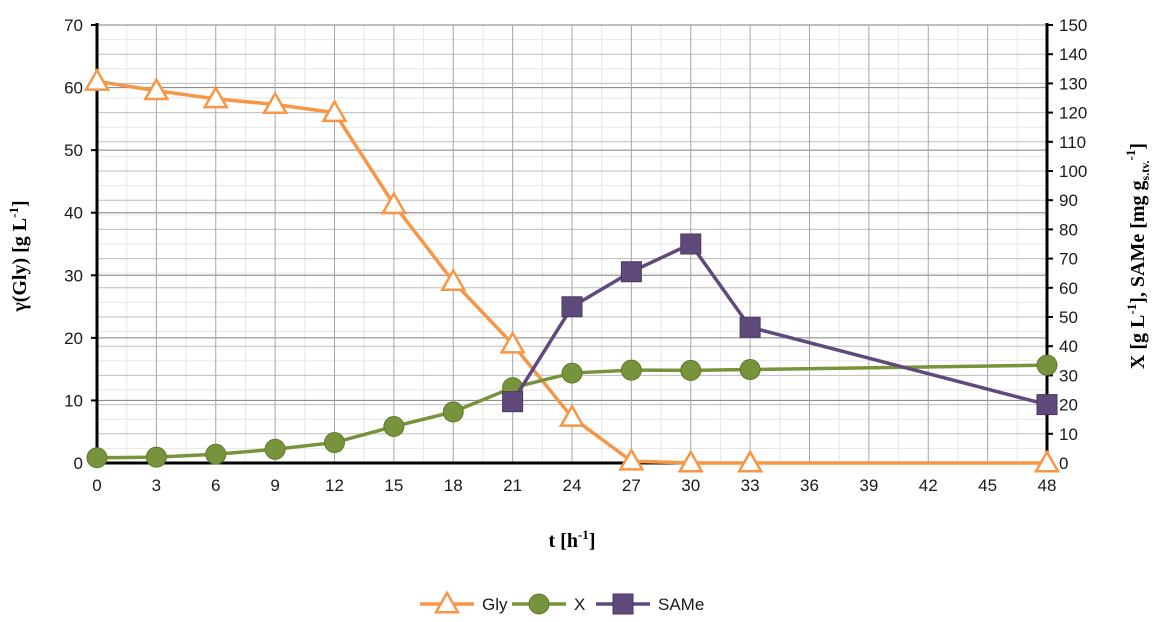 Image resolution: width=1153 pixels, height=622 pixels. Describe the element at coordinates (631, 485) in the screenshot. I see `x-tick-label: 27` at that location.